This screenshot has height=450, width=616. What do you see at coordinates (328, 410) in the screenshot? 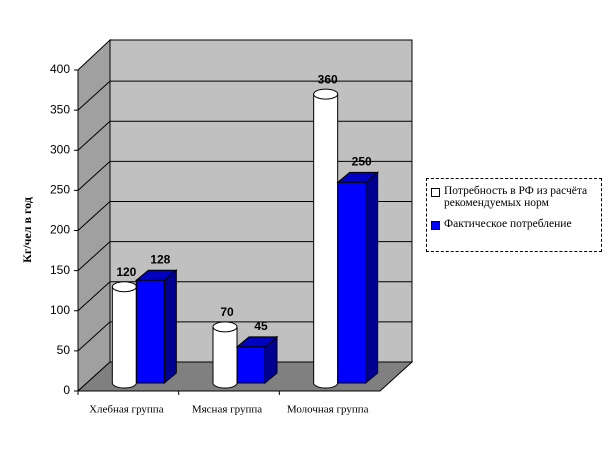
I see `x-tick-label: Молочная группа` at bounding box center [328, 410].